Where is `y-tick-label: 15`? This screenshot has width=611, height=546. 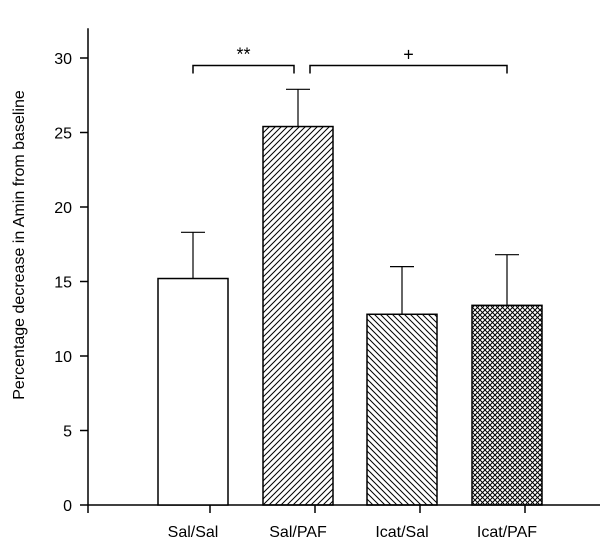
y-tick-label: 15 is located at coordinates (63, 283).